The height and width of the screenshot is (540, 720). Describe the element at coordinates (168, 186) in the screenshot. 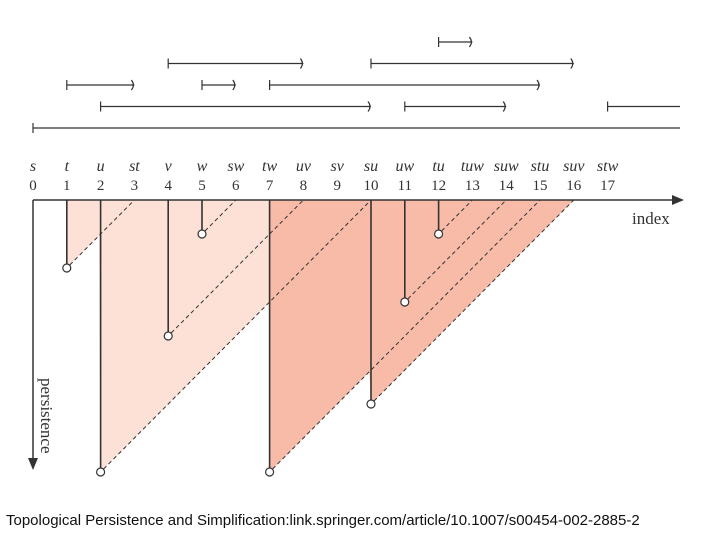

I see `index-tick-label: 4` at that location.